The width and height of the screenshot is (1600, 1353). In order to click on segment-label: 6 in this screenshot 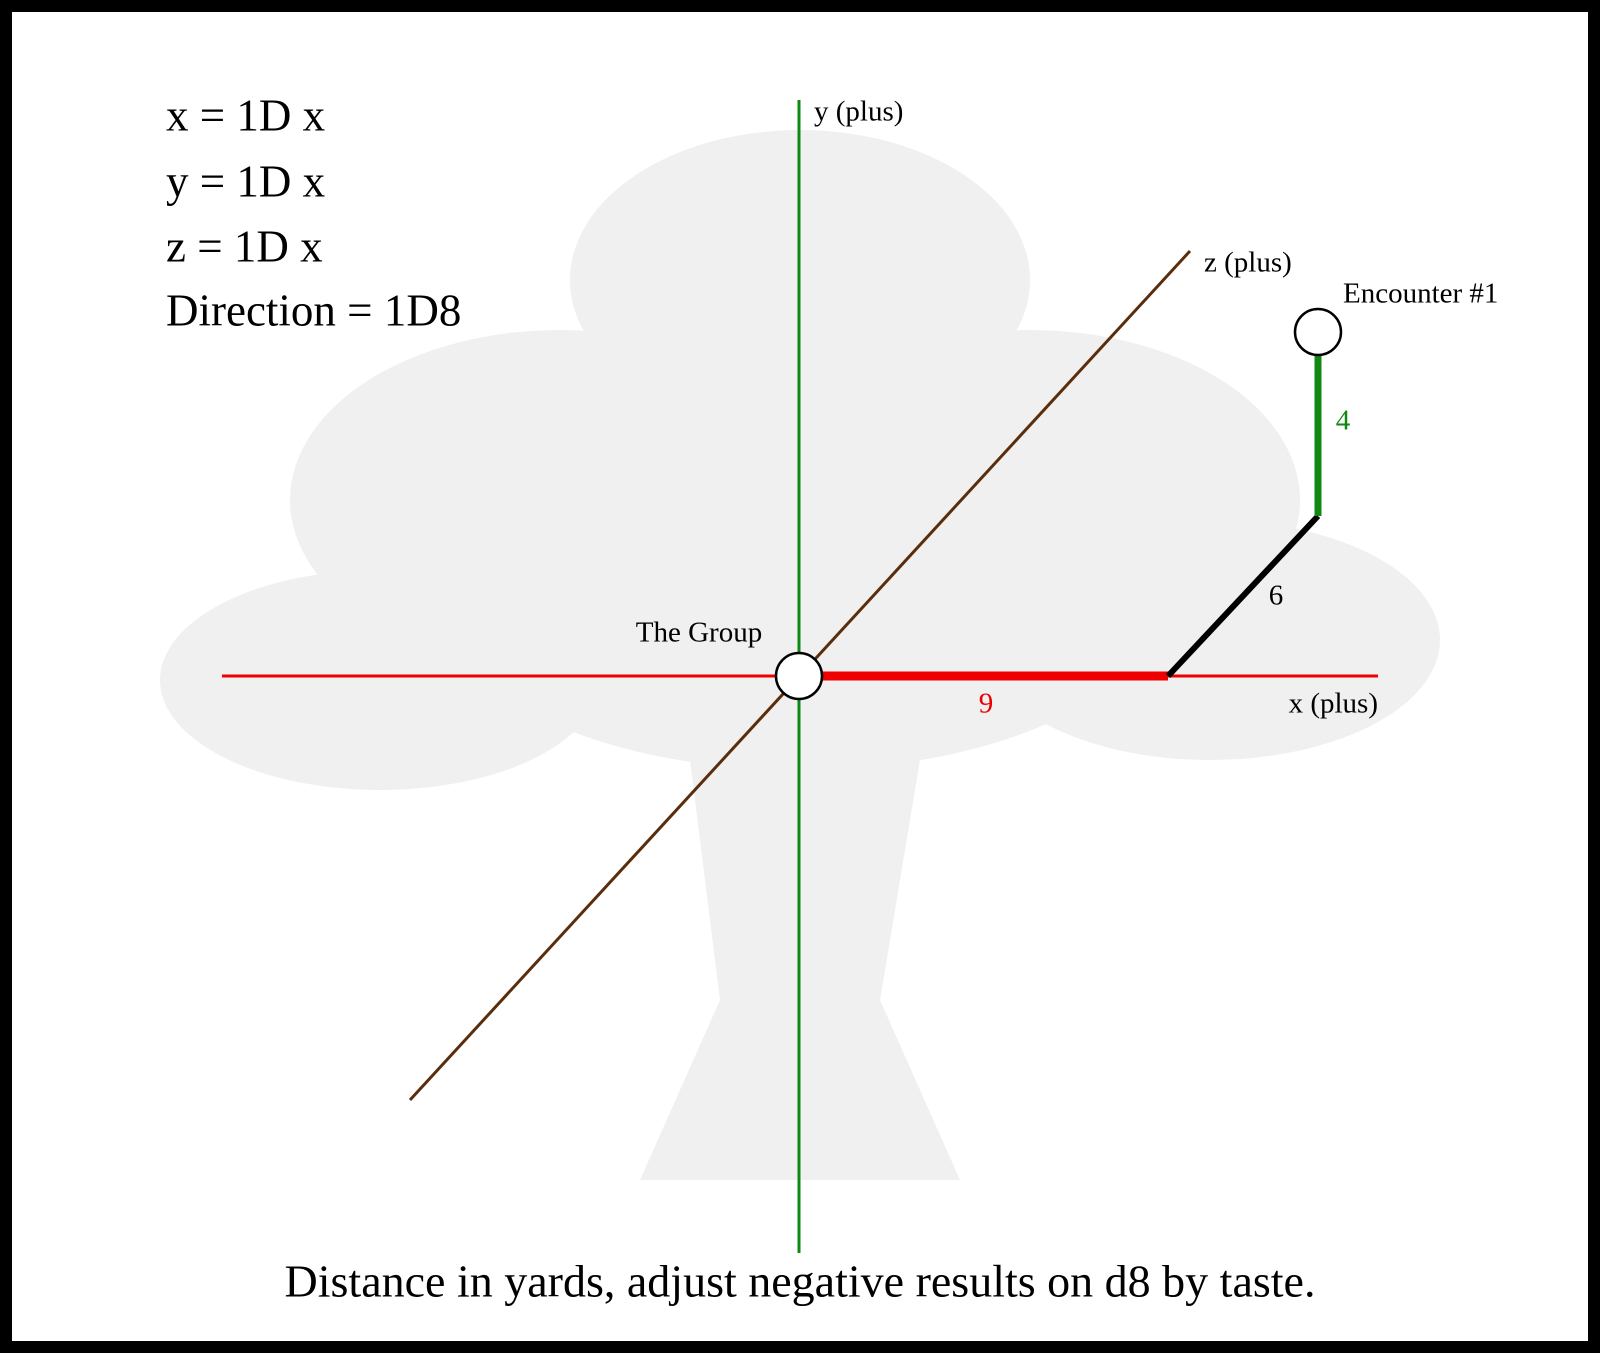, I will do `click(1276, 596)`.